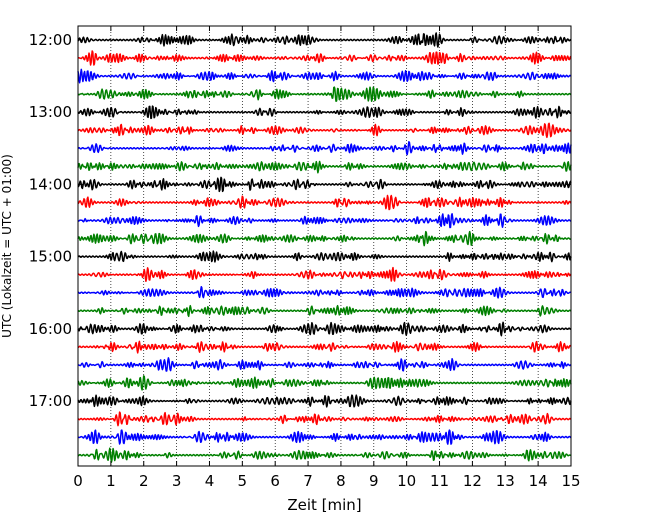  Describe the element at coordinates (111, 481) in the screenshot. I see `x-tick-label-1: 1` at that location.